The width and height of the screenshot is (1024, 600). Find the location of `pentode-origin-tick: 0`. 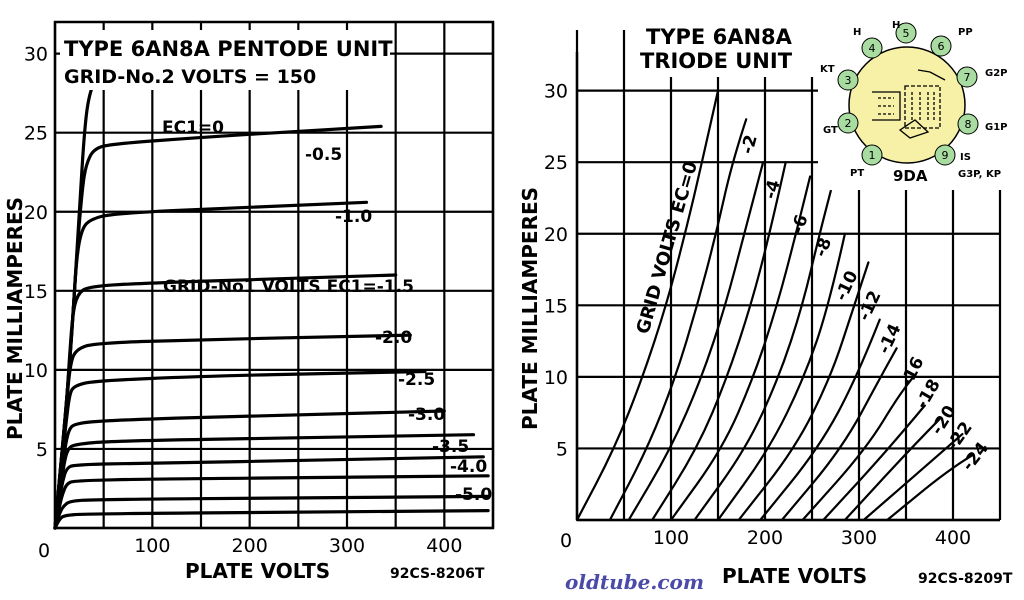

pentode-origin-tick: 0 is located at coordinates (44, 551).